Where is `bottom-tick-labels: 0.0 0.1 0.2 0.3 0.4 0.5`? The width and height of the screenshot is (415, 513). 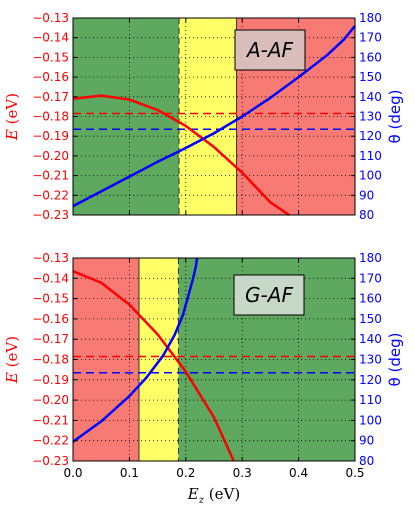 bottom-tick-labels: 0.0 0.1 0.2 0.3 0.4 0.5 is located at coordinates (213, 473).